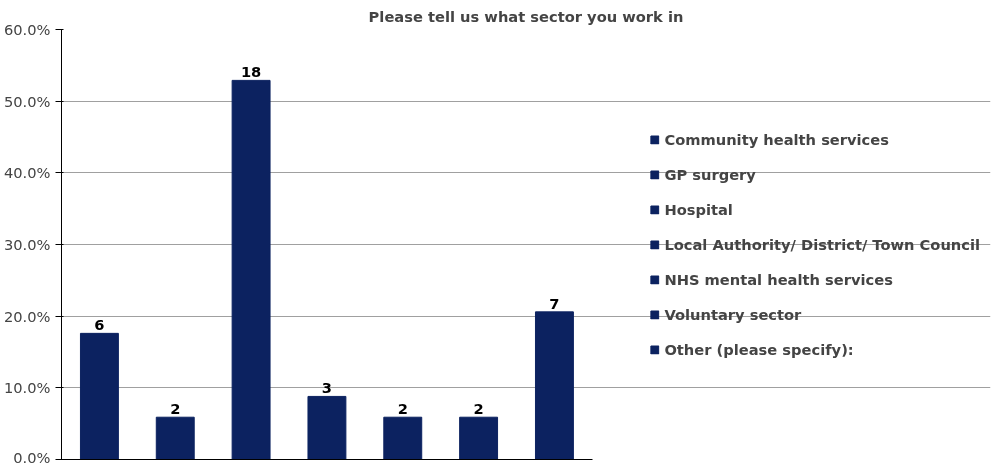  I want to click on annotation: 3, so click(327, 388).